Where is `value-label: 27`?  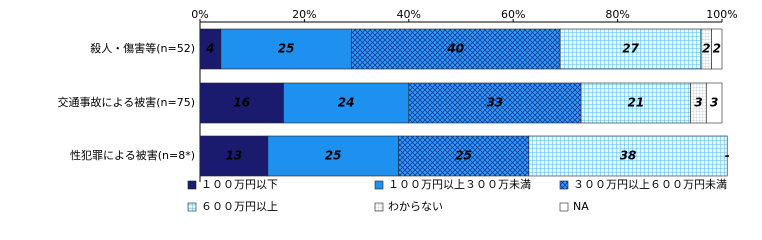
value-label: 27 is located at coordinates (630, 49).